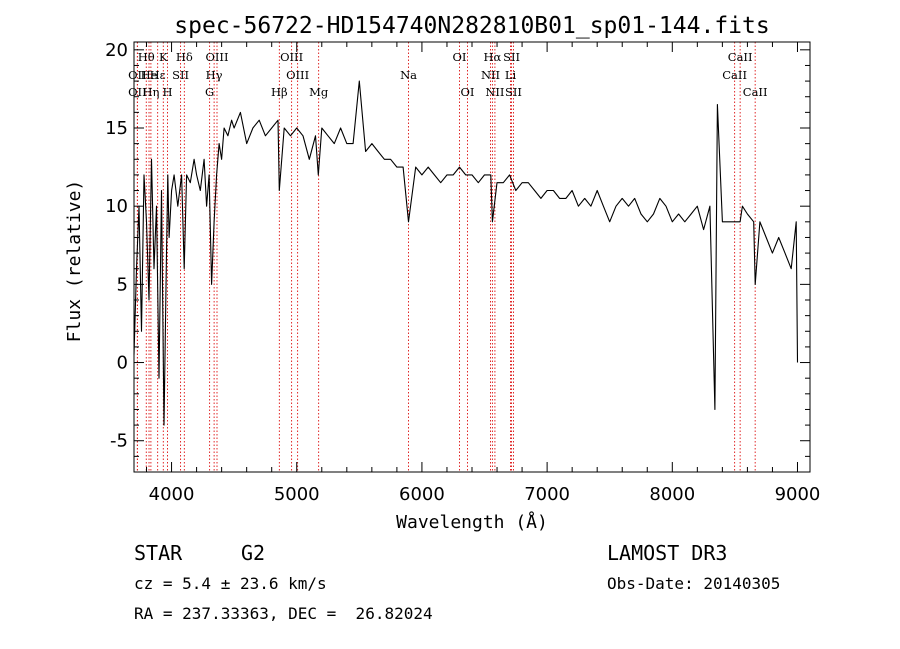  I want to click on y-tick-label: 15, so click(116, 128).